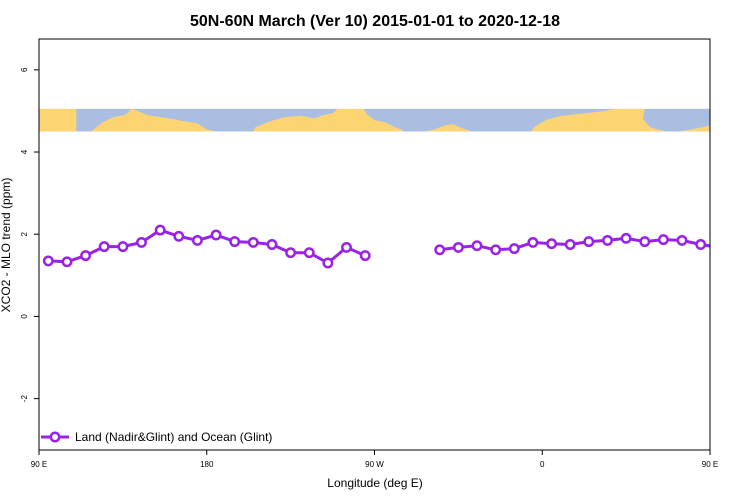 The height and width of the screenshot is (500, 750). I want to click on legend-label: Land (Nadir&Glint) and Ocean (Glint), so click(173, 437).